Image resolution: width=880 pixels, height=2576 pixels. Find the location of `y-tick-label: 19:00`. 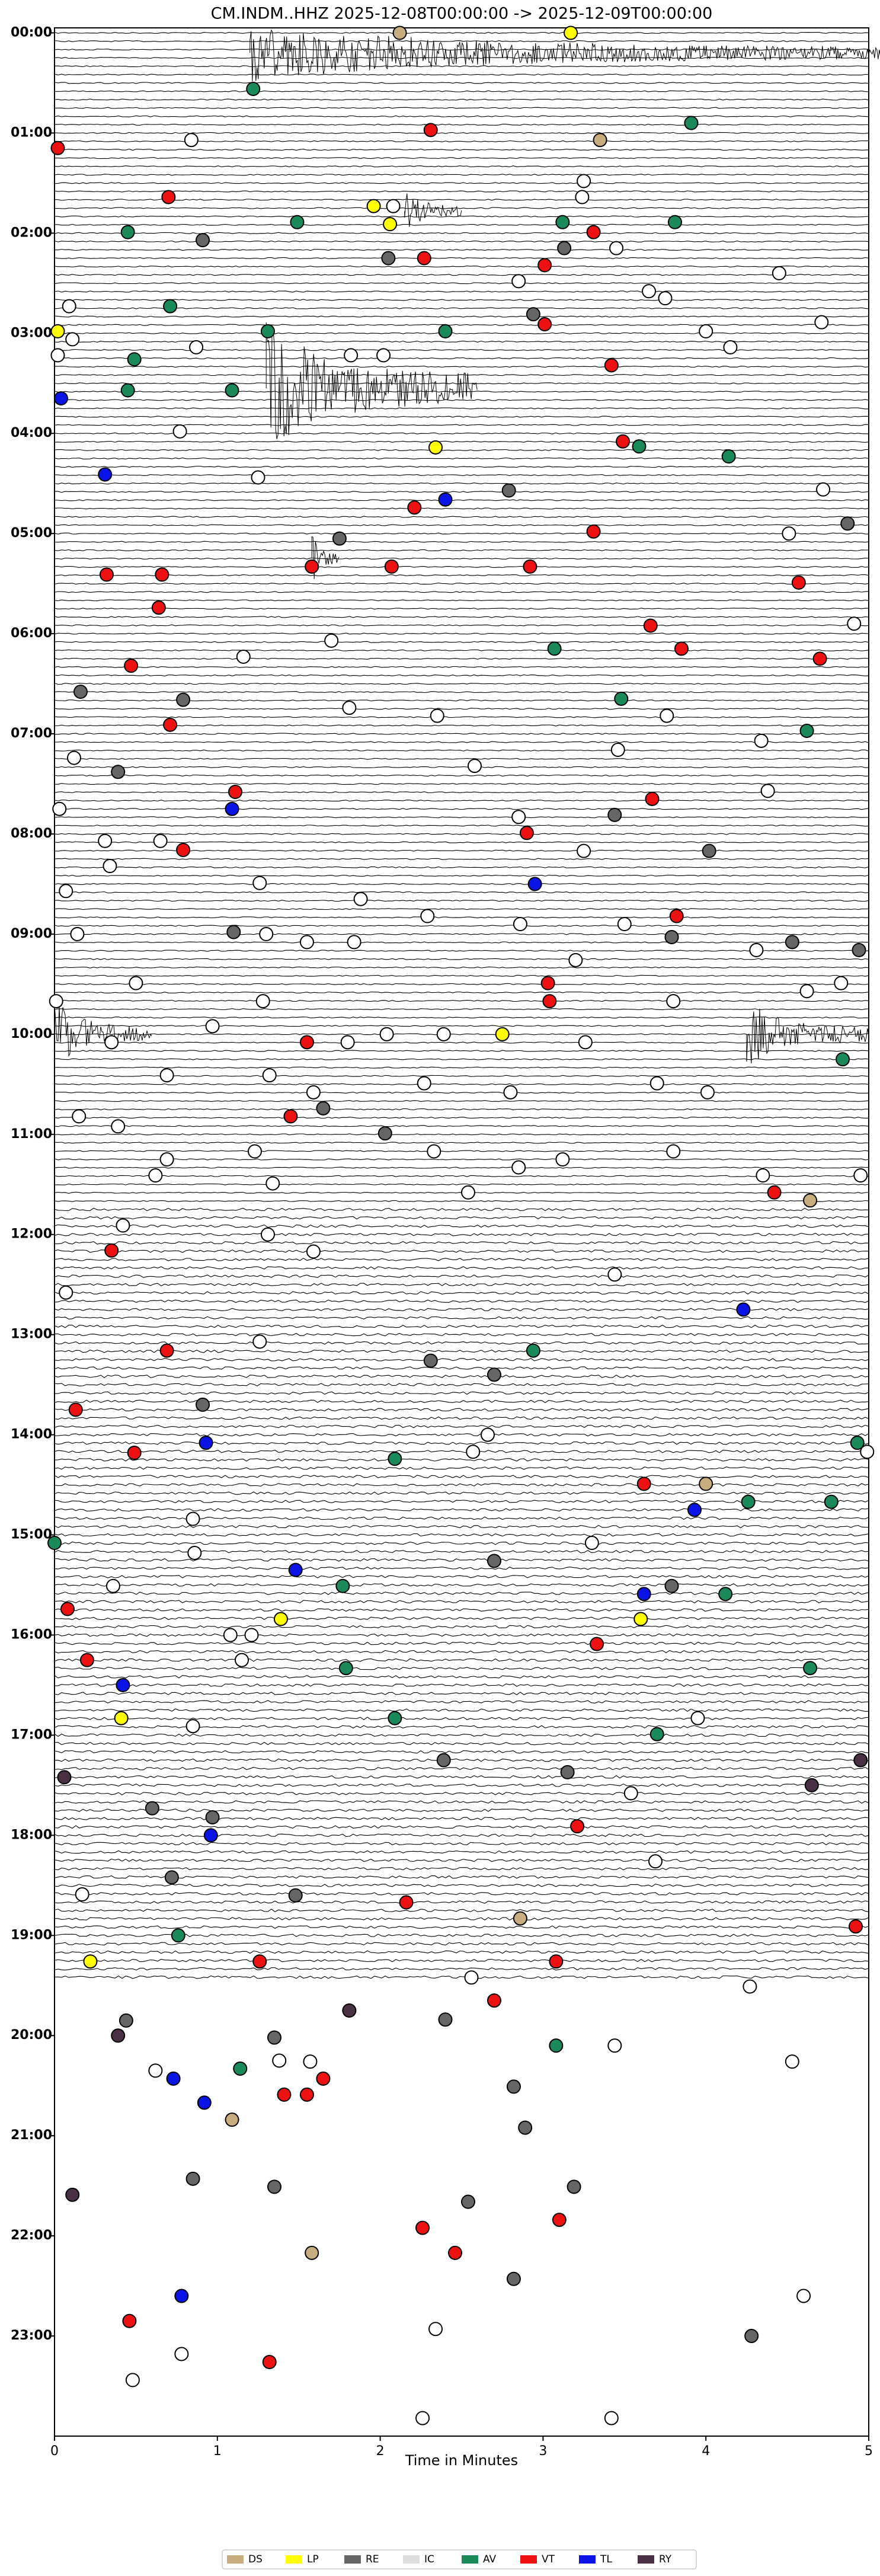

y-tick-label: 19:00 is located at coordinates (31, 1935).